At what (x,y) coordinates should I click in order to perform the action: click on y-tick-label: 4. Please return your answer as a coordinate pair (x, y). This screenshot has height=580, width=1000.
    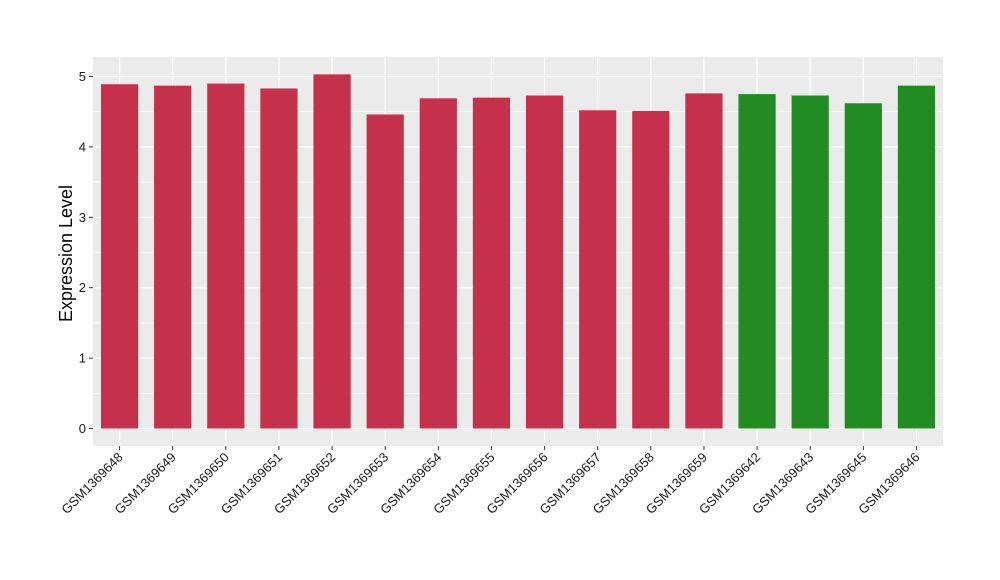
    Looking at the image, I should click on (82, 146).